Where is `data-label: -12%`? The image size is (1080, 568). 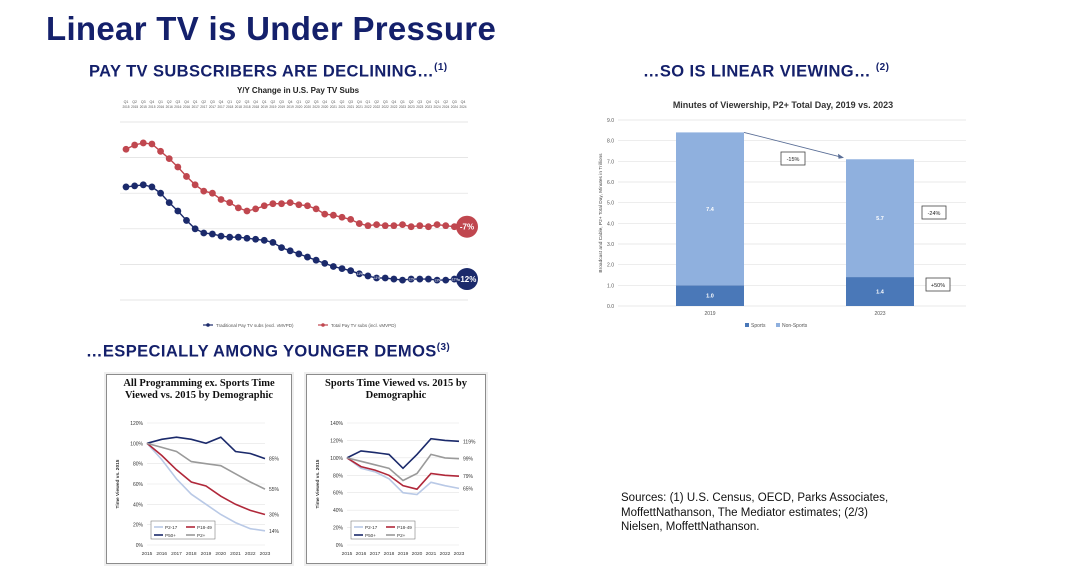
data-label: -12% is located at coordinates (455, 279).